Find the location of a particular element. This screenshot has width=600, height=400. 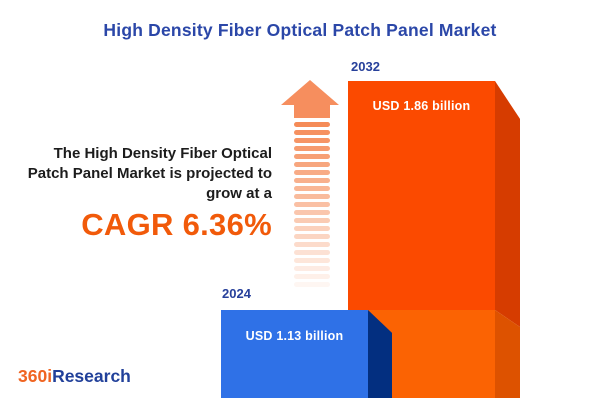

bar-2032-value-label: USD 1.86 billion is located at coordinates (421, 106).